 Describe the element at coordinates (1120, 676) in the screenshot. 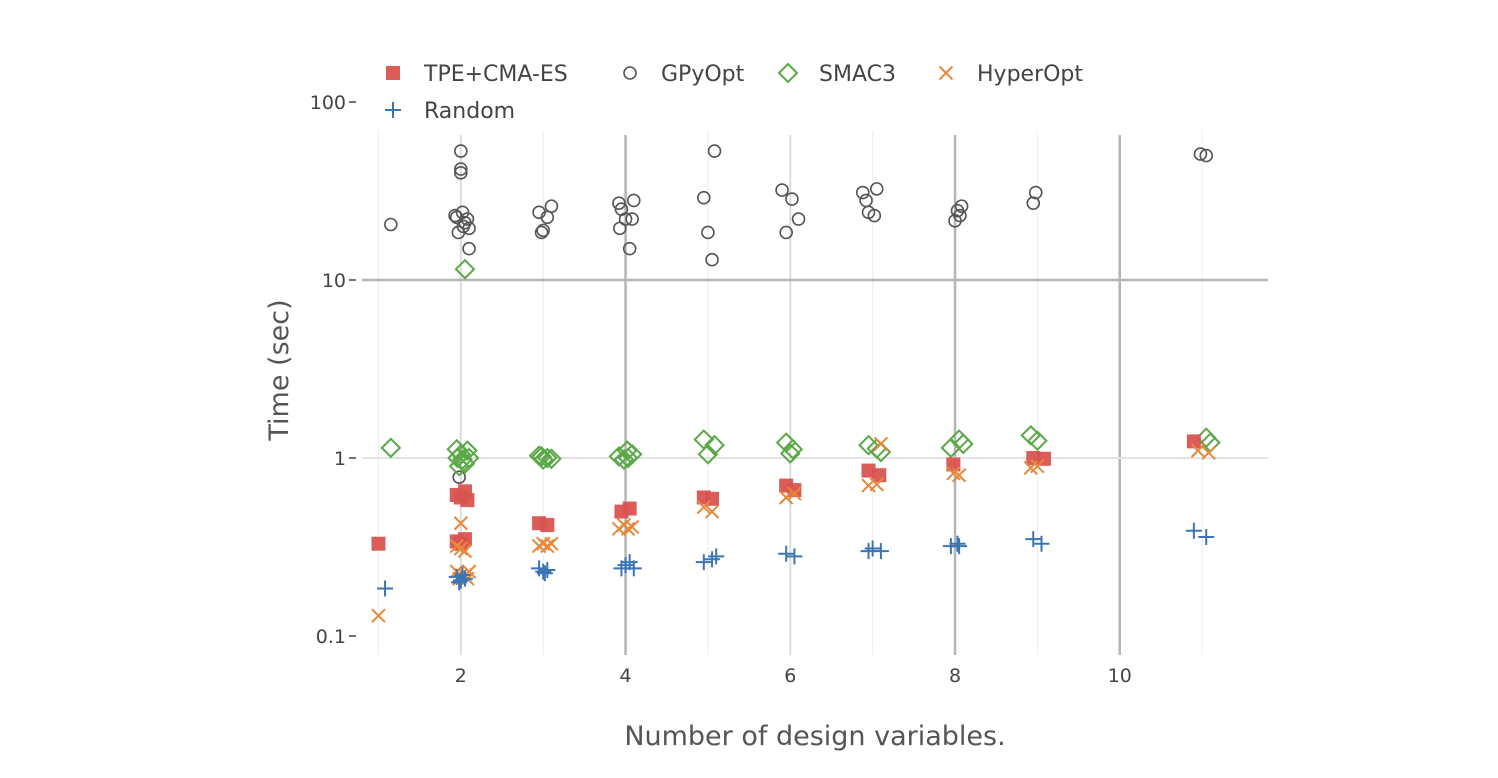

I see `x-tick-label: 10` at that location.